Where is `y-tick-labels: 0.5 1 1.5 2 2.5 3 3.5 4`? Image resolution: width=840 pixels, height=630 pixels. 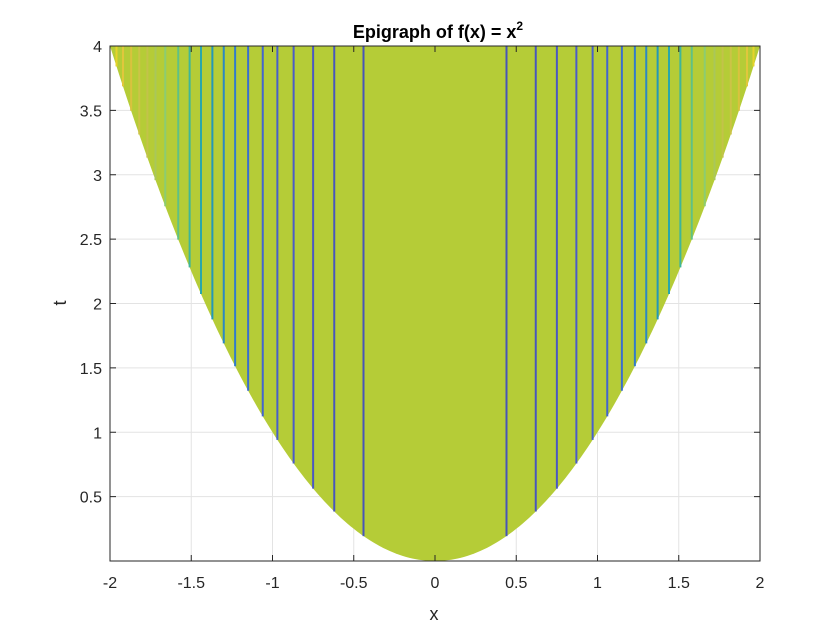
y-tick-labels: 0.5 1 1.5 2 2.5 3 3.5 4 is located at coordinates (91, 273).